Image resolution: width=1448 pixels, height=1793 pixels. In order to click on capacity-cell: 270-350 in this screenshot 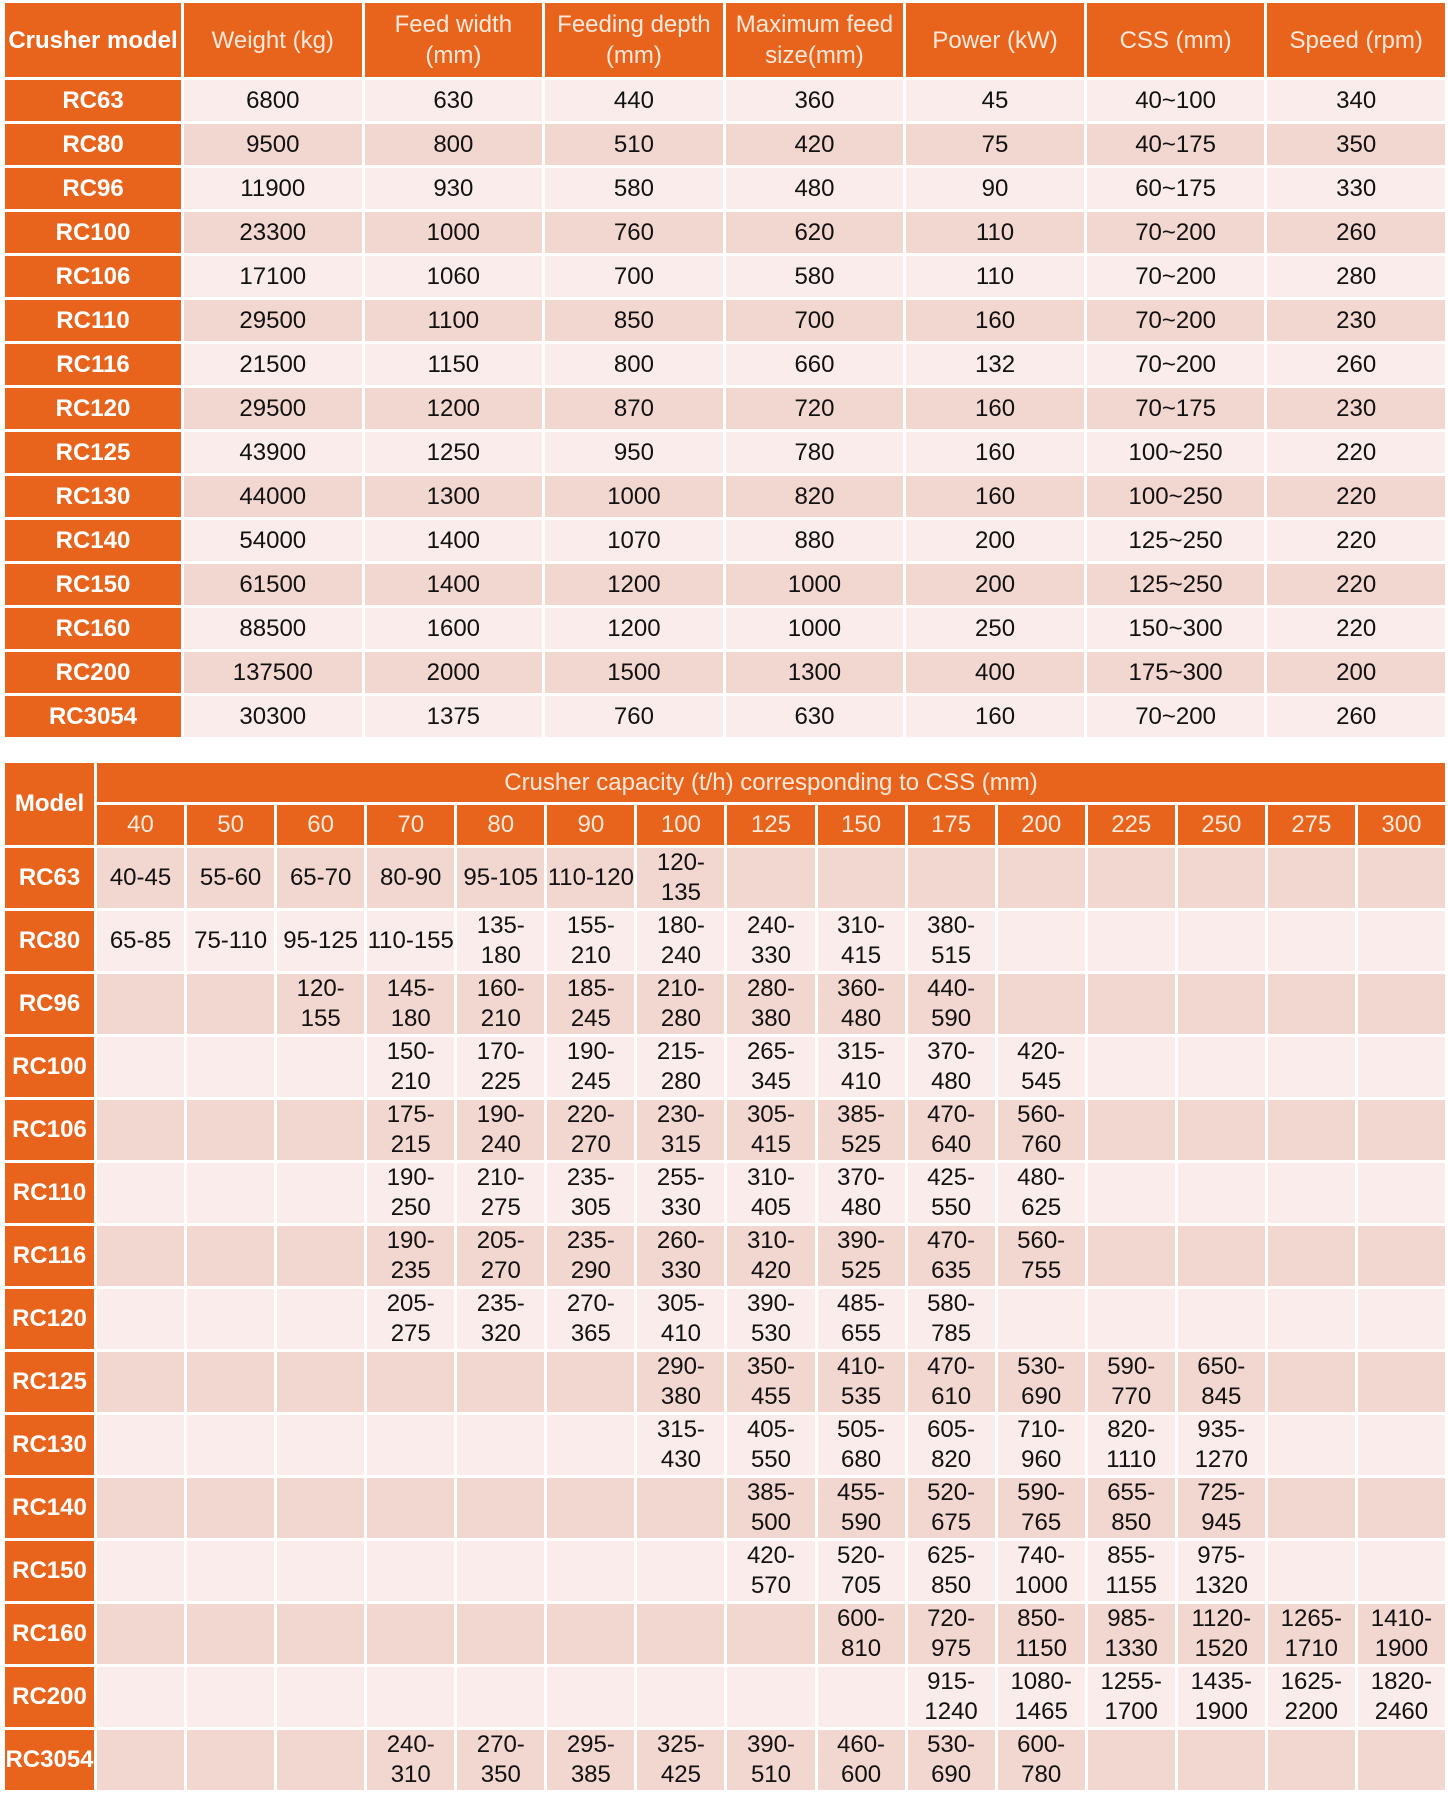, I will do `click(501, 1760)`.